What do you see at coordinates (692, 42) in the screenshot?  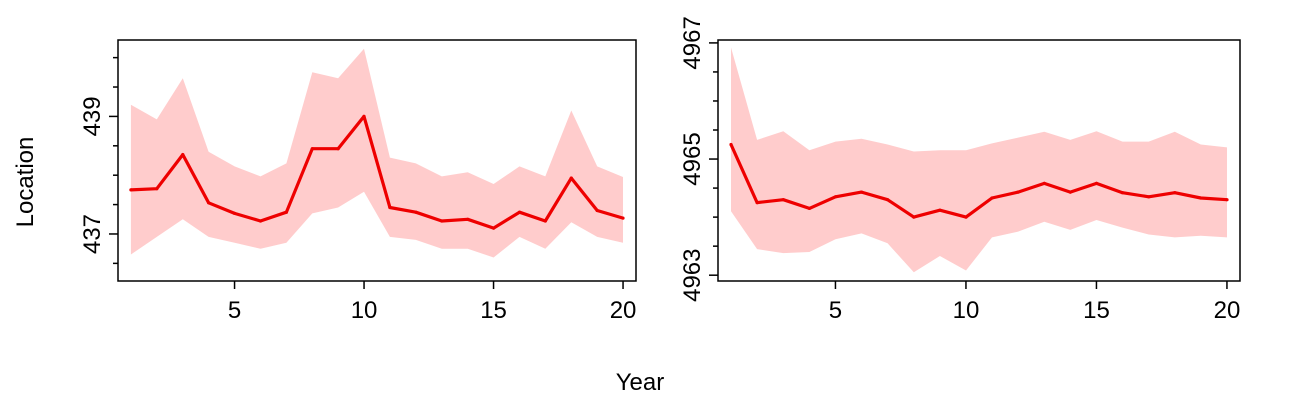 I see `right-y-tick-label: 4967` at bounding box center [692, 42].